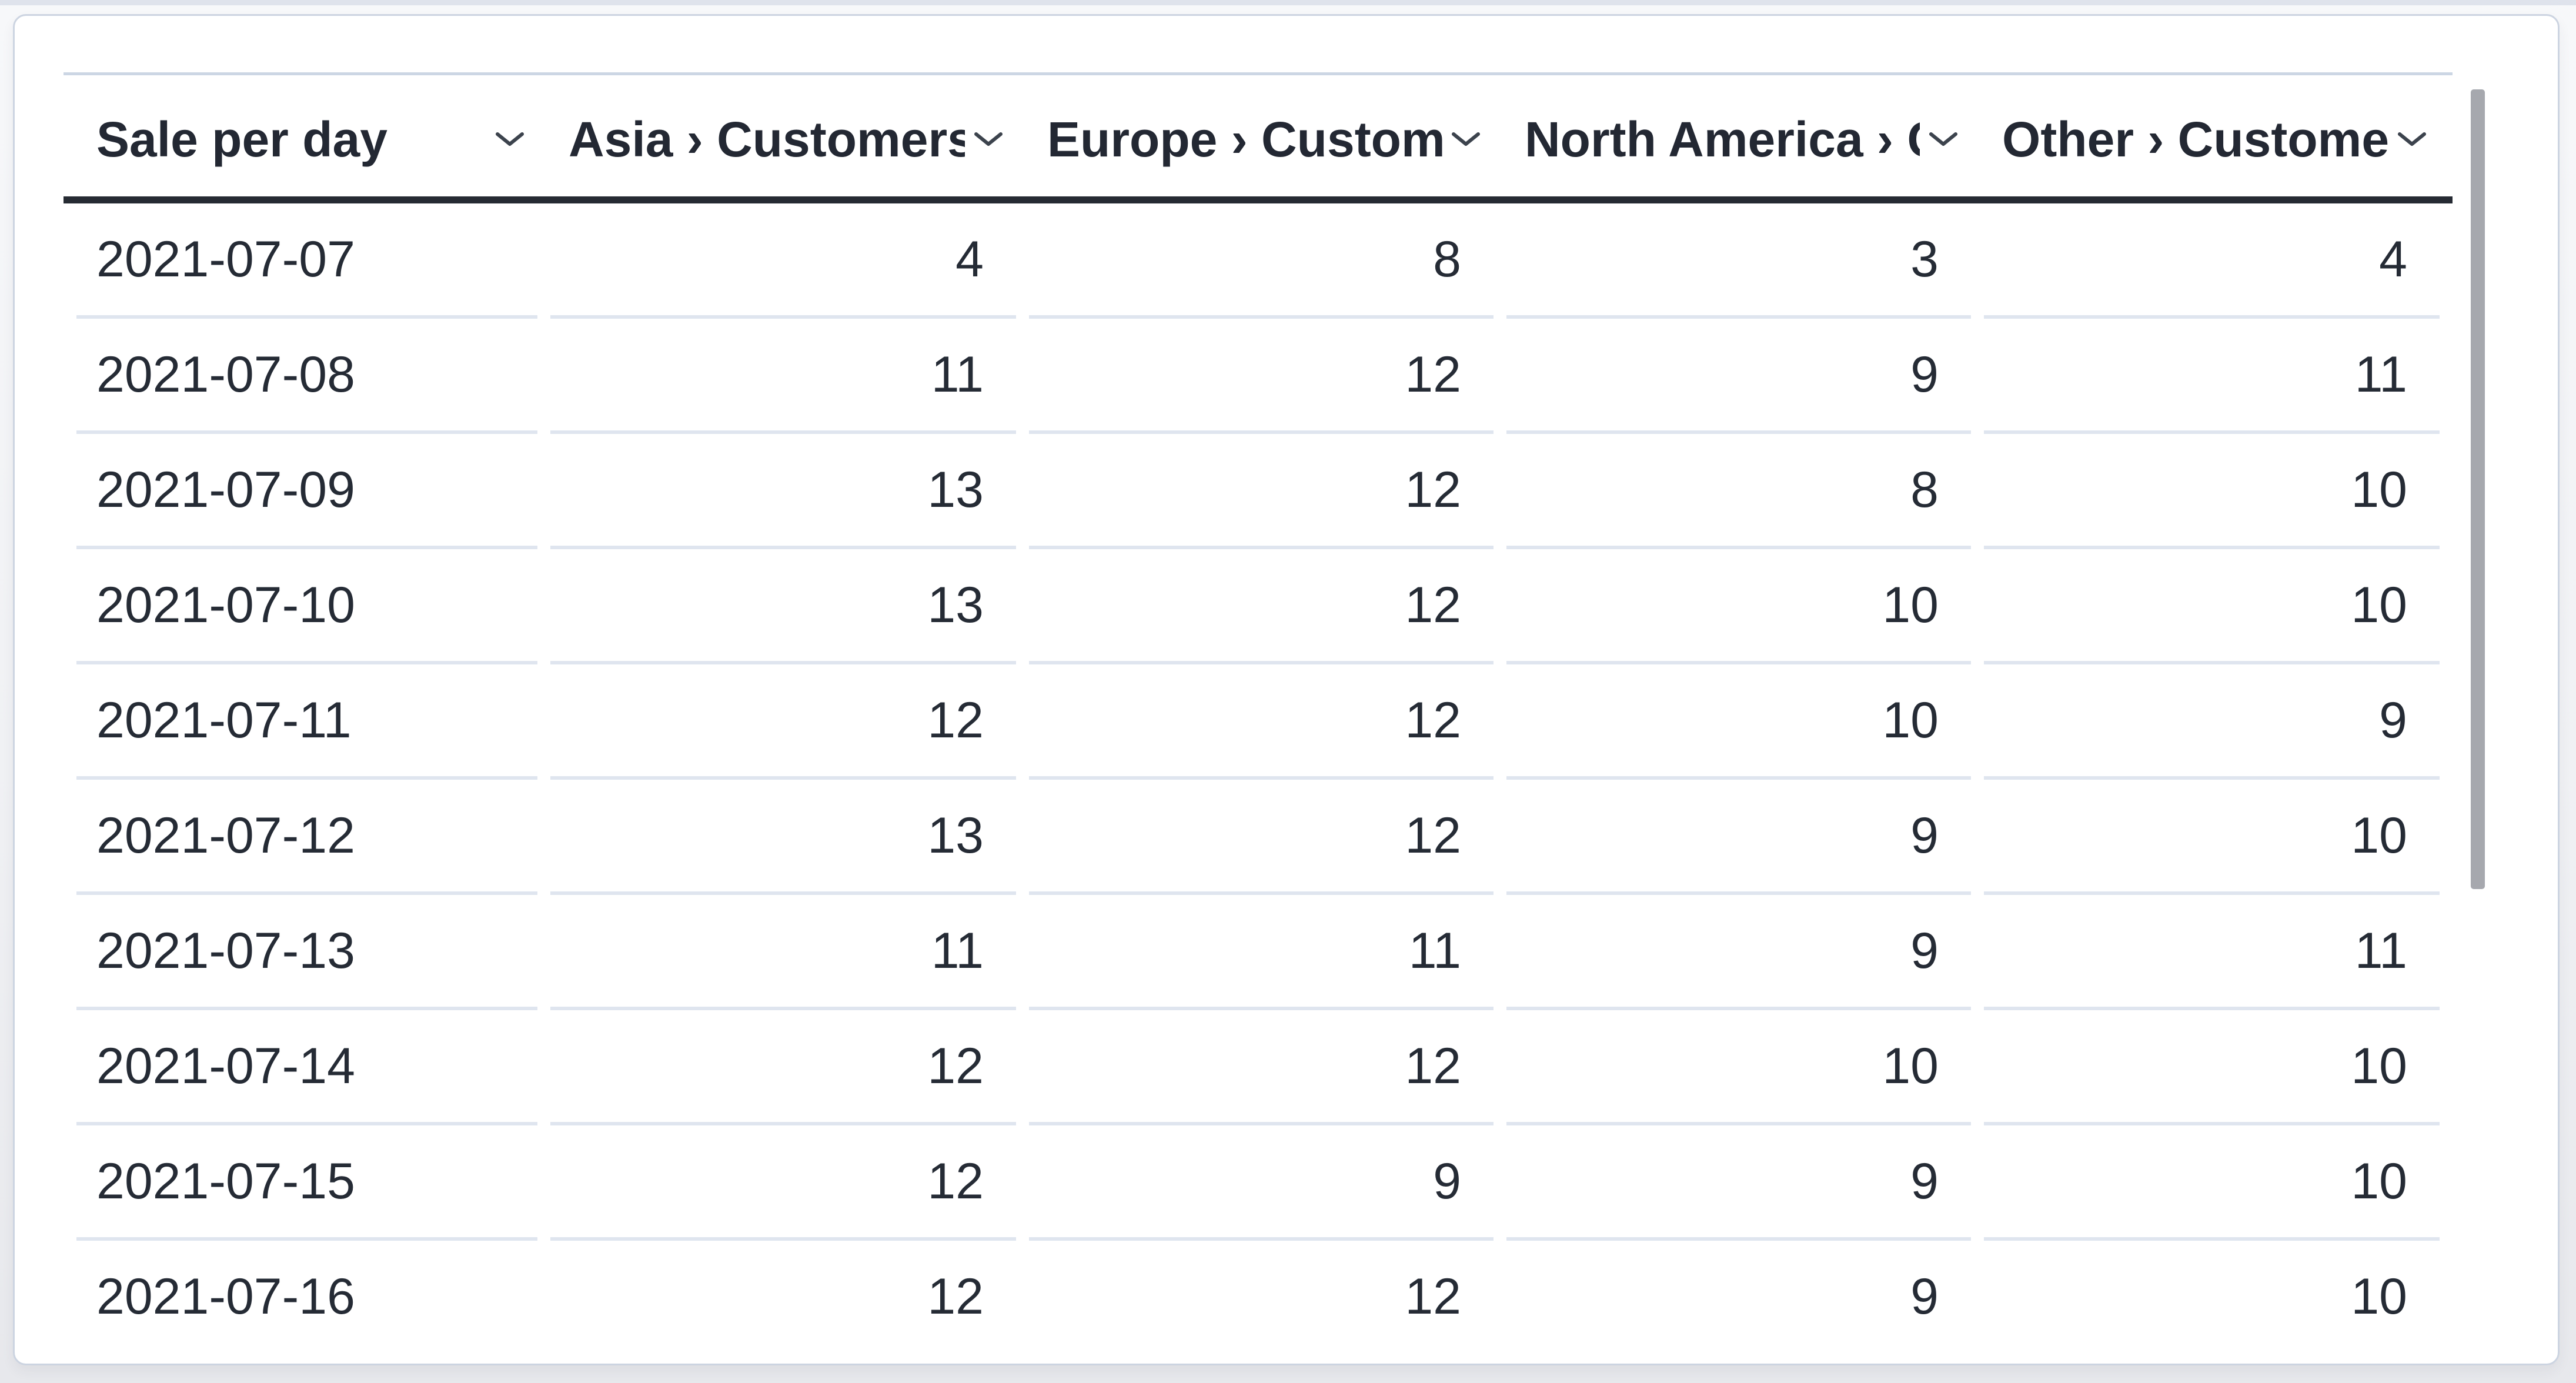 The image size is (2576, 1383). What do you see at coordinates (306, 1067) in the screenshot?
I see `date-cell: 2021-07-14` at bounding box center [306, 1067].